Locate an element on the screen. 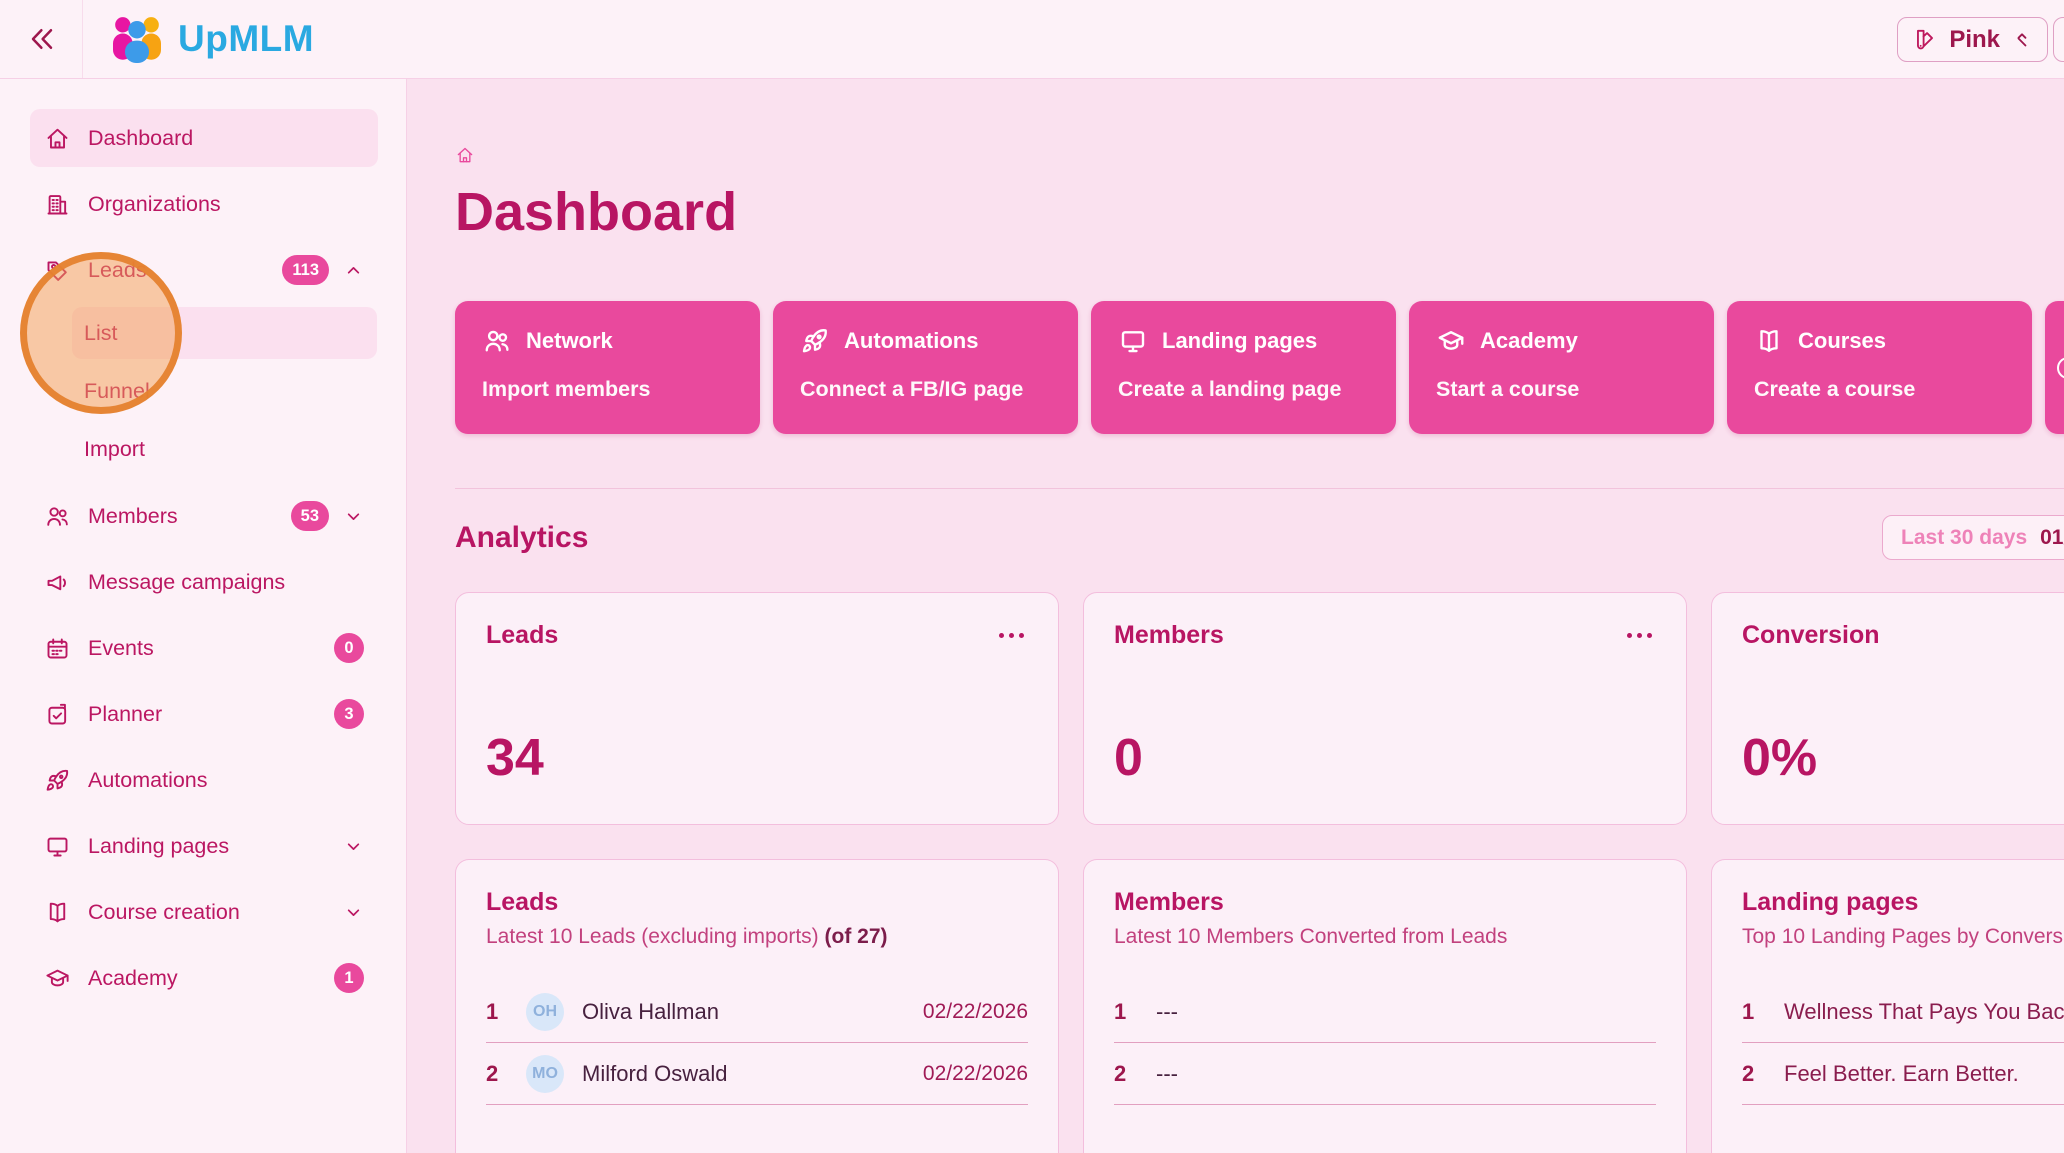 The image size is (2064, 1153). list-subtitle: Latest 10 Members Converted from Leads is located at coordinates (1311, 936).